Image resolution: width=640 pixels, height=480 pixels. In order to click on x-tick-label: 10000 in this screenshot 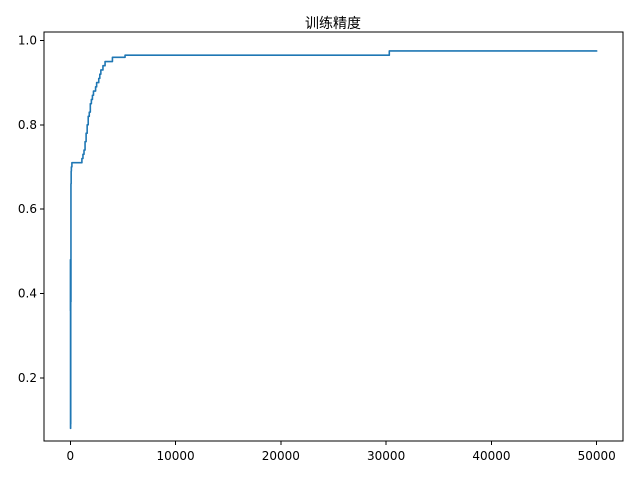, I will do `click(175, 456)`.